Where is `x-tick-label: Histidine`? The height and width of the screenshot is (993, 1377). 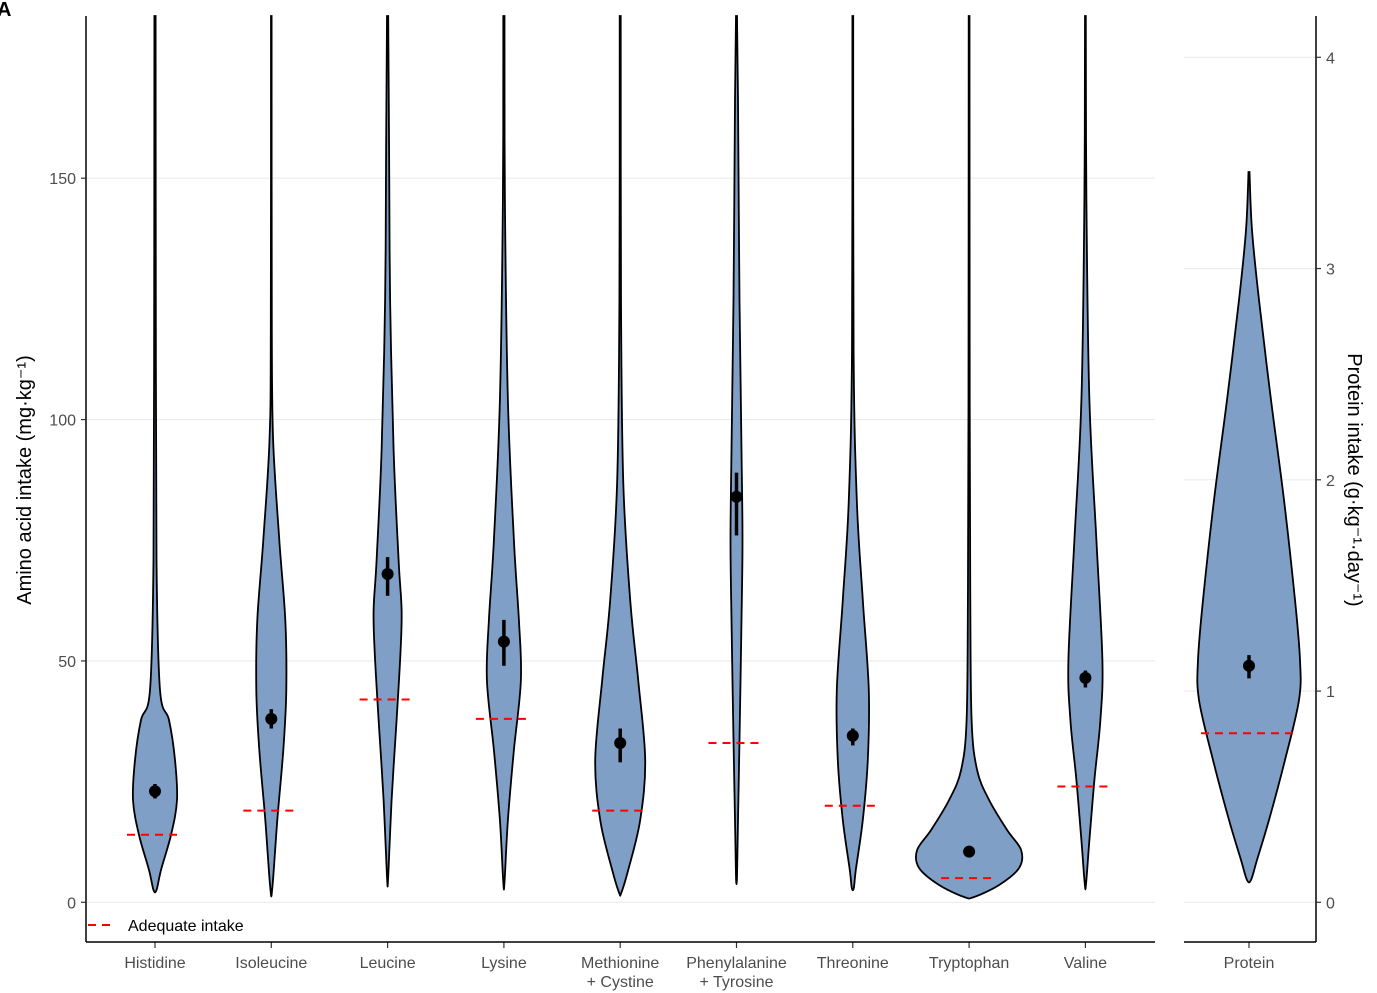
x-tick-label: Histidine is located at coordinates (154, 963).